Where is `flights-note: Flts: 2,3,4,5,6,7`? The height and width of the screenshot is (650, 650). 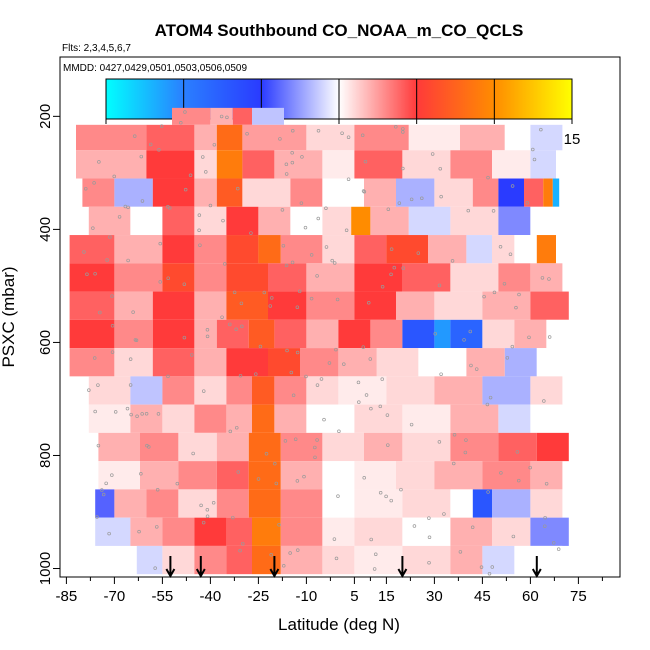
flights-note: Flts: 2,3,4,5,6,7 is located at coordinates (96, 48).